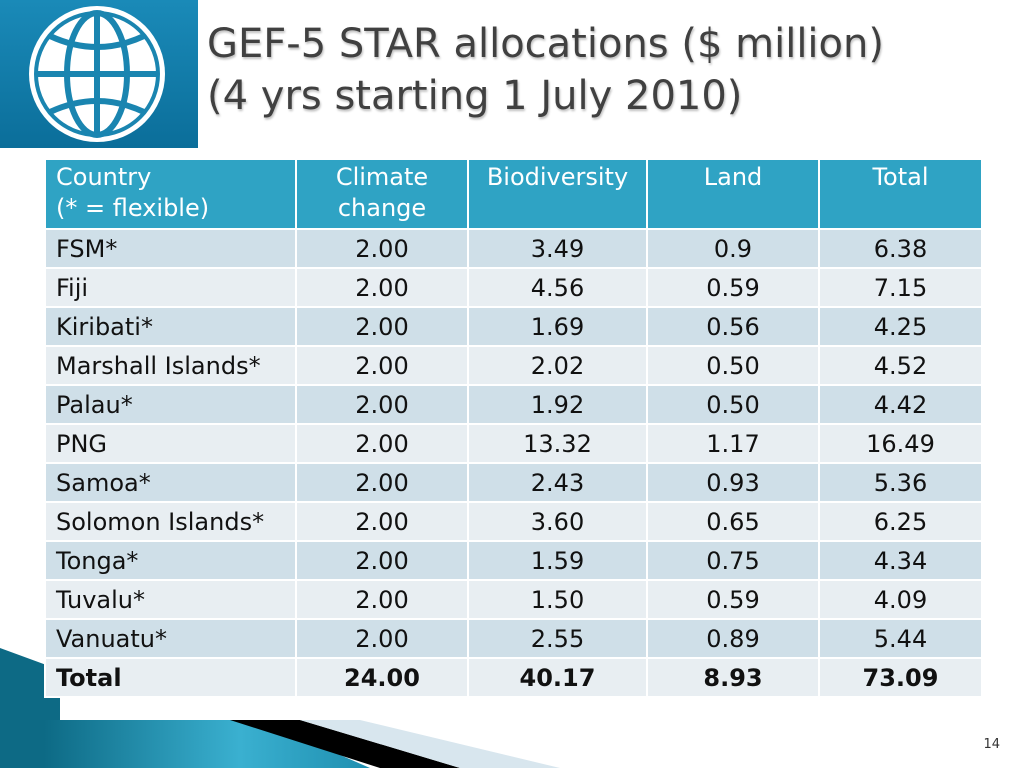 The image size is (1024, 768). Describe the element at coordinates (170, 560) in the screenshot. I see `country-cell: Tonga*` at that location.